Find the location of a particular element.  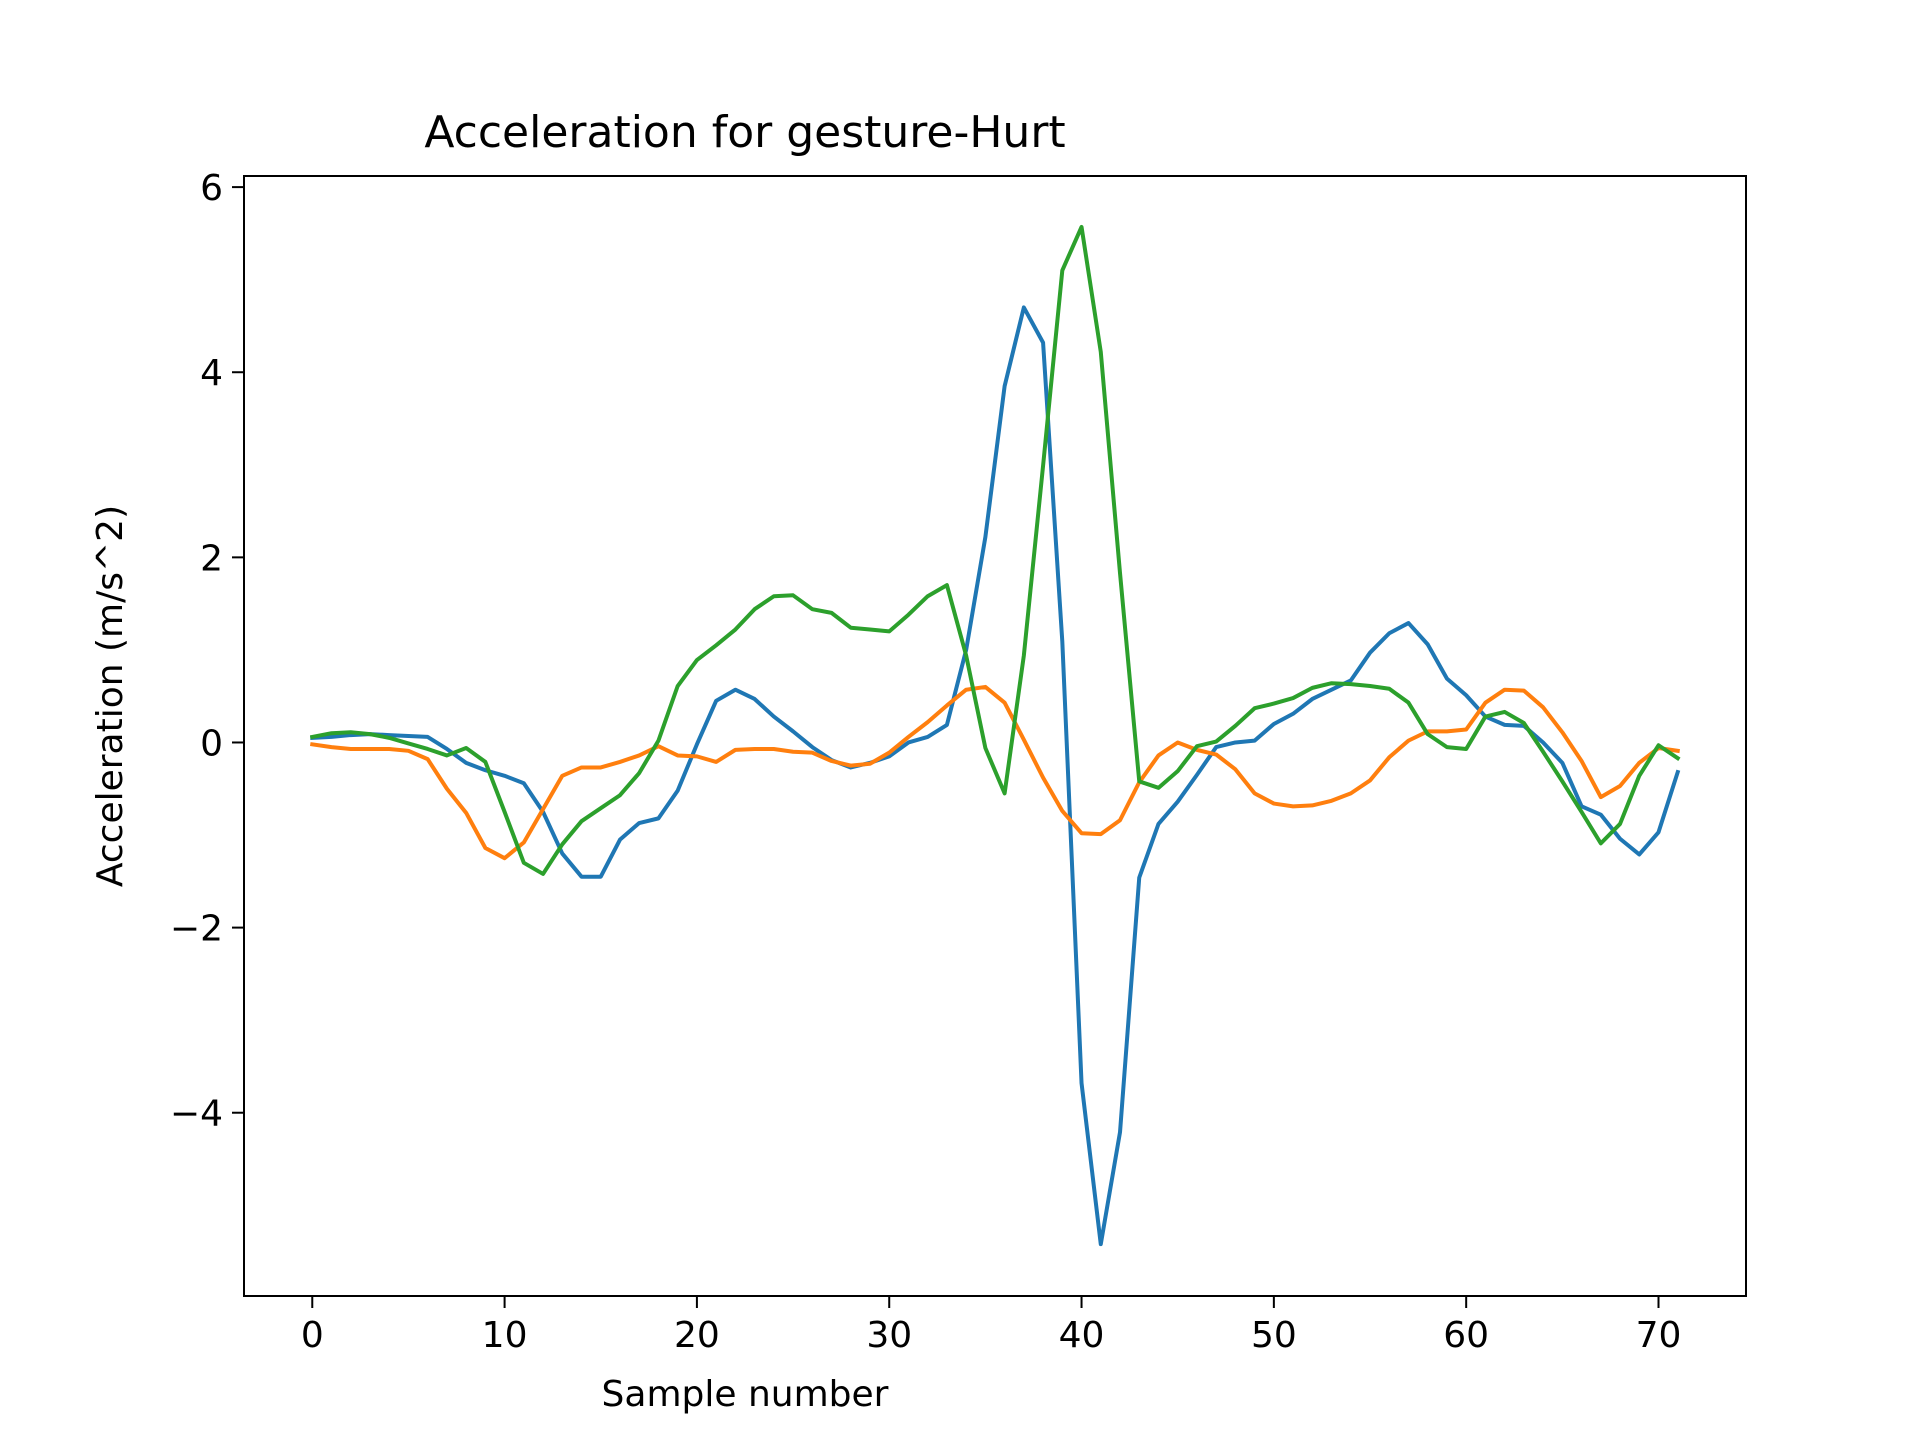

y-tick-label: −4 is located at coordinates (196, 1114).